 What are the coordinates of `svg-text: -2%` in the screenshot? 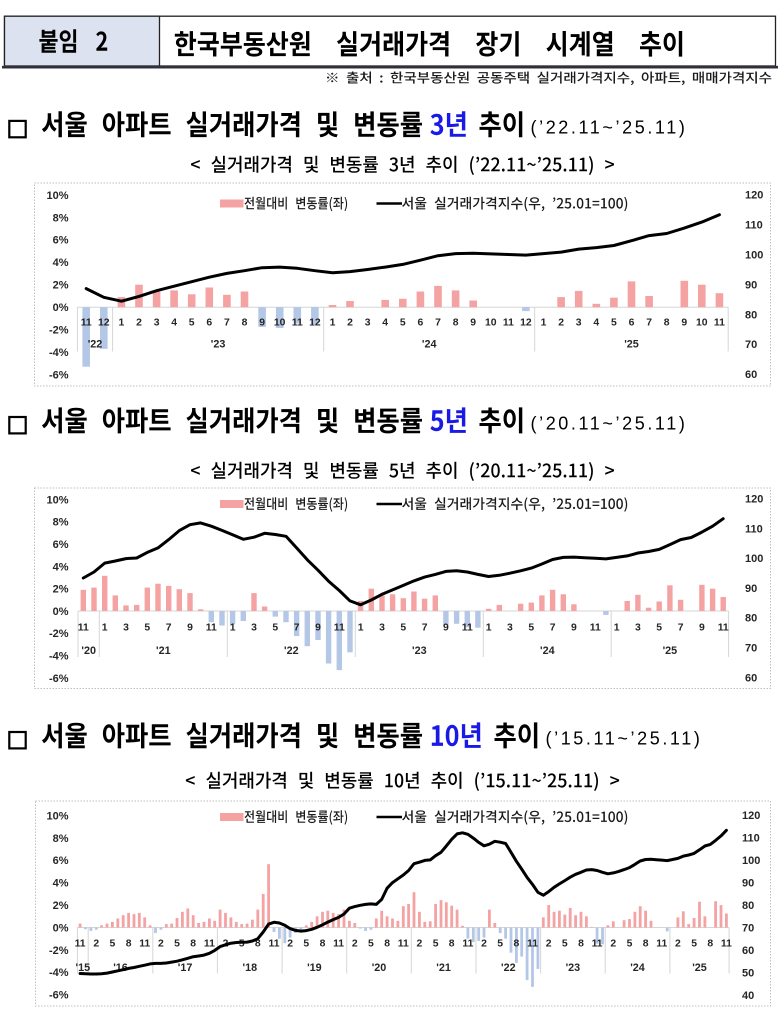 It's located at (59, 331).